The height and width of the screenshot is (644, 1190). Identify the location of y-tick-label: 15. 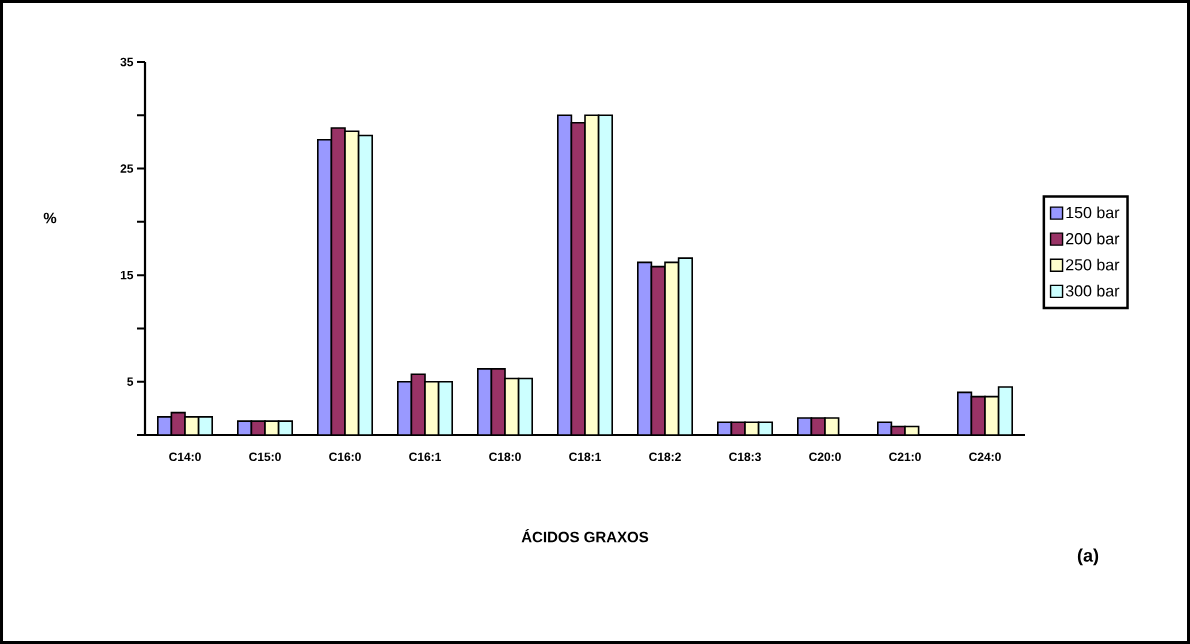
(127, 275).